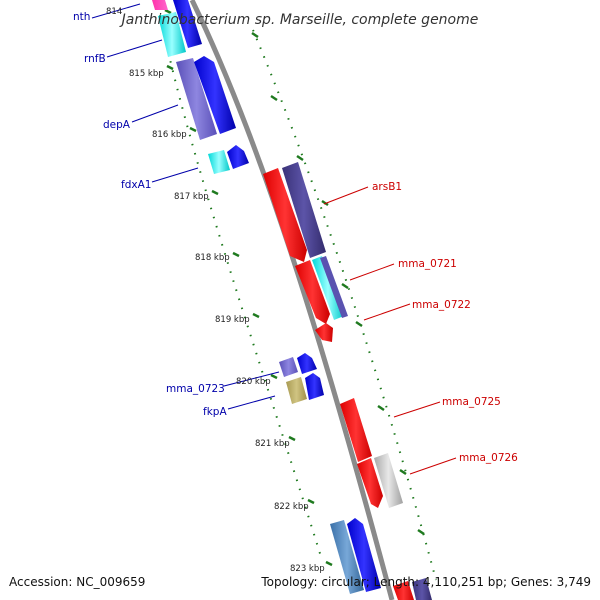  What do you see at coordinates (285, 215) in the screenshot?
I see `gene-arsB1` at bounding box center [285, 215].